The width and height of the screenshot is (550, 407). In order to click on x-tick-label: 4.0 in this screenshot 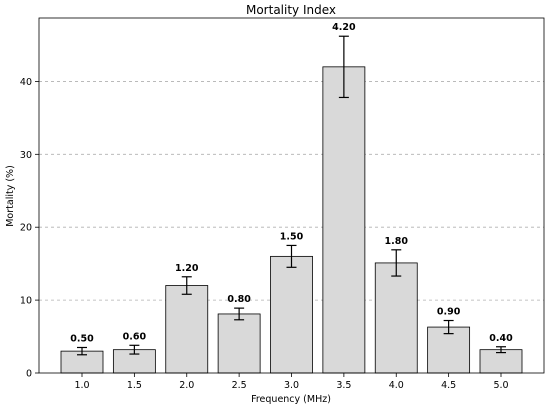, I will do `click(396, 385)`.